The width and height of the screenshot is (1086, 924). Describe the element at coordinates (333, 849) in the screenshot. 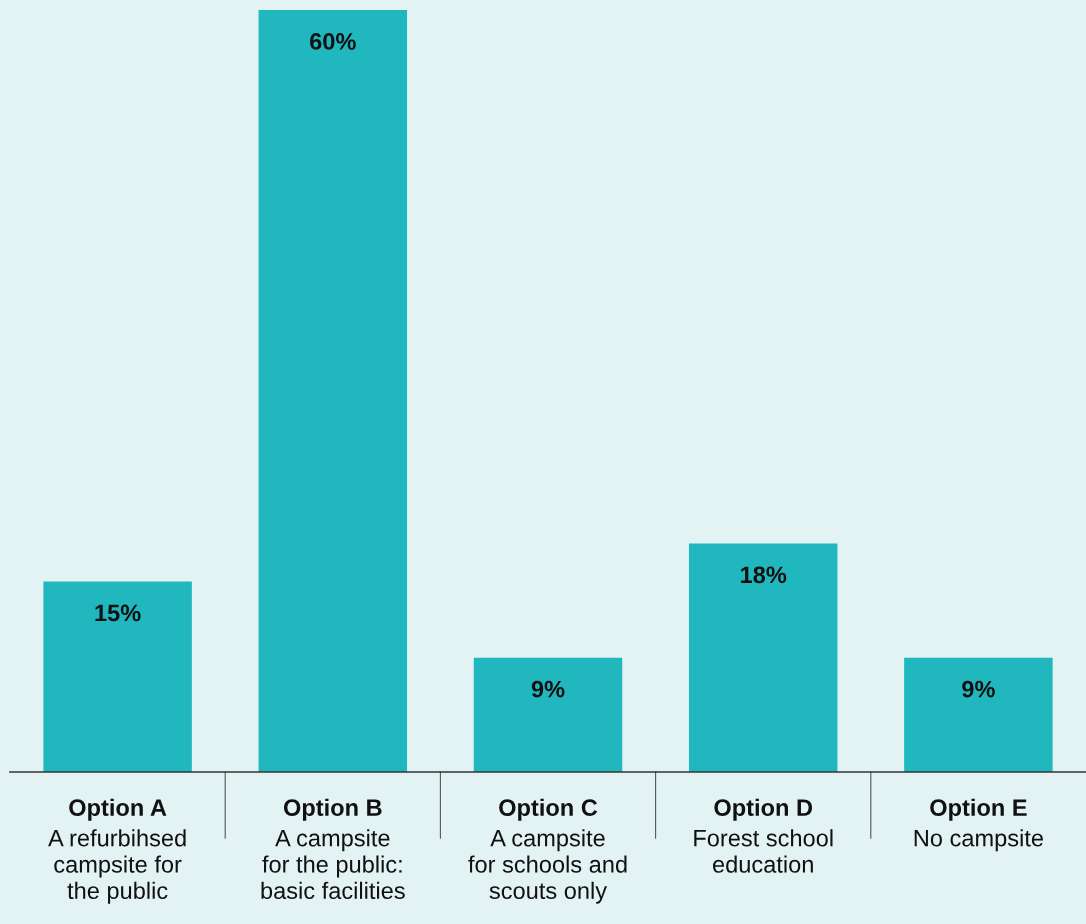

I see `x-tick-label: Option B A campsite for the public: basic facilities` at that location.